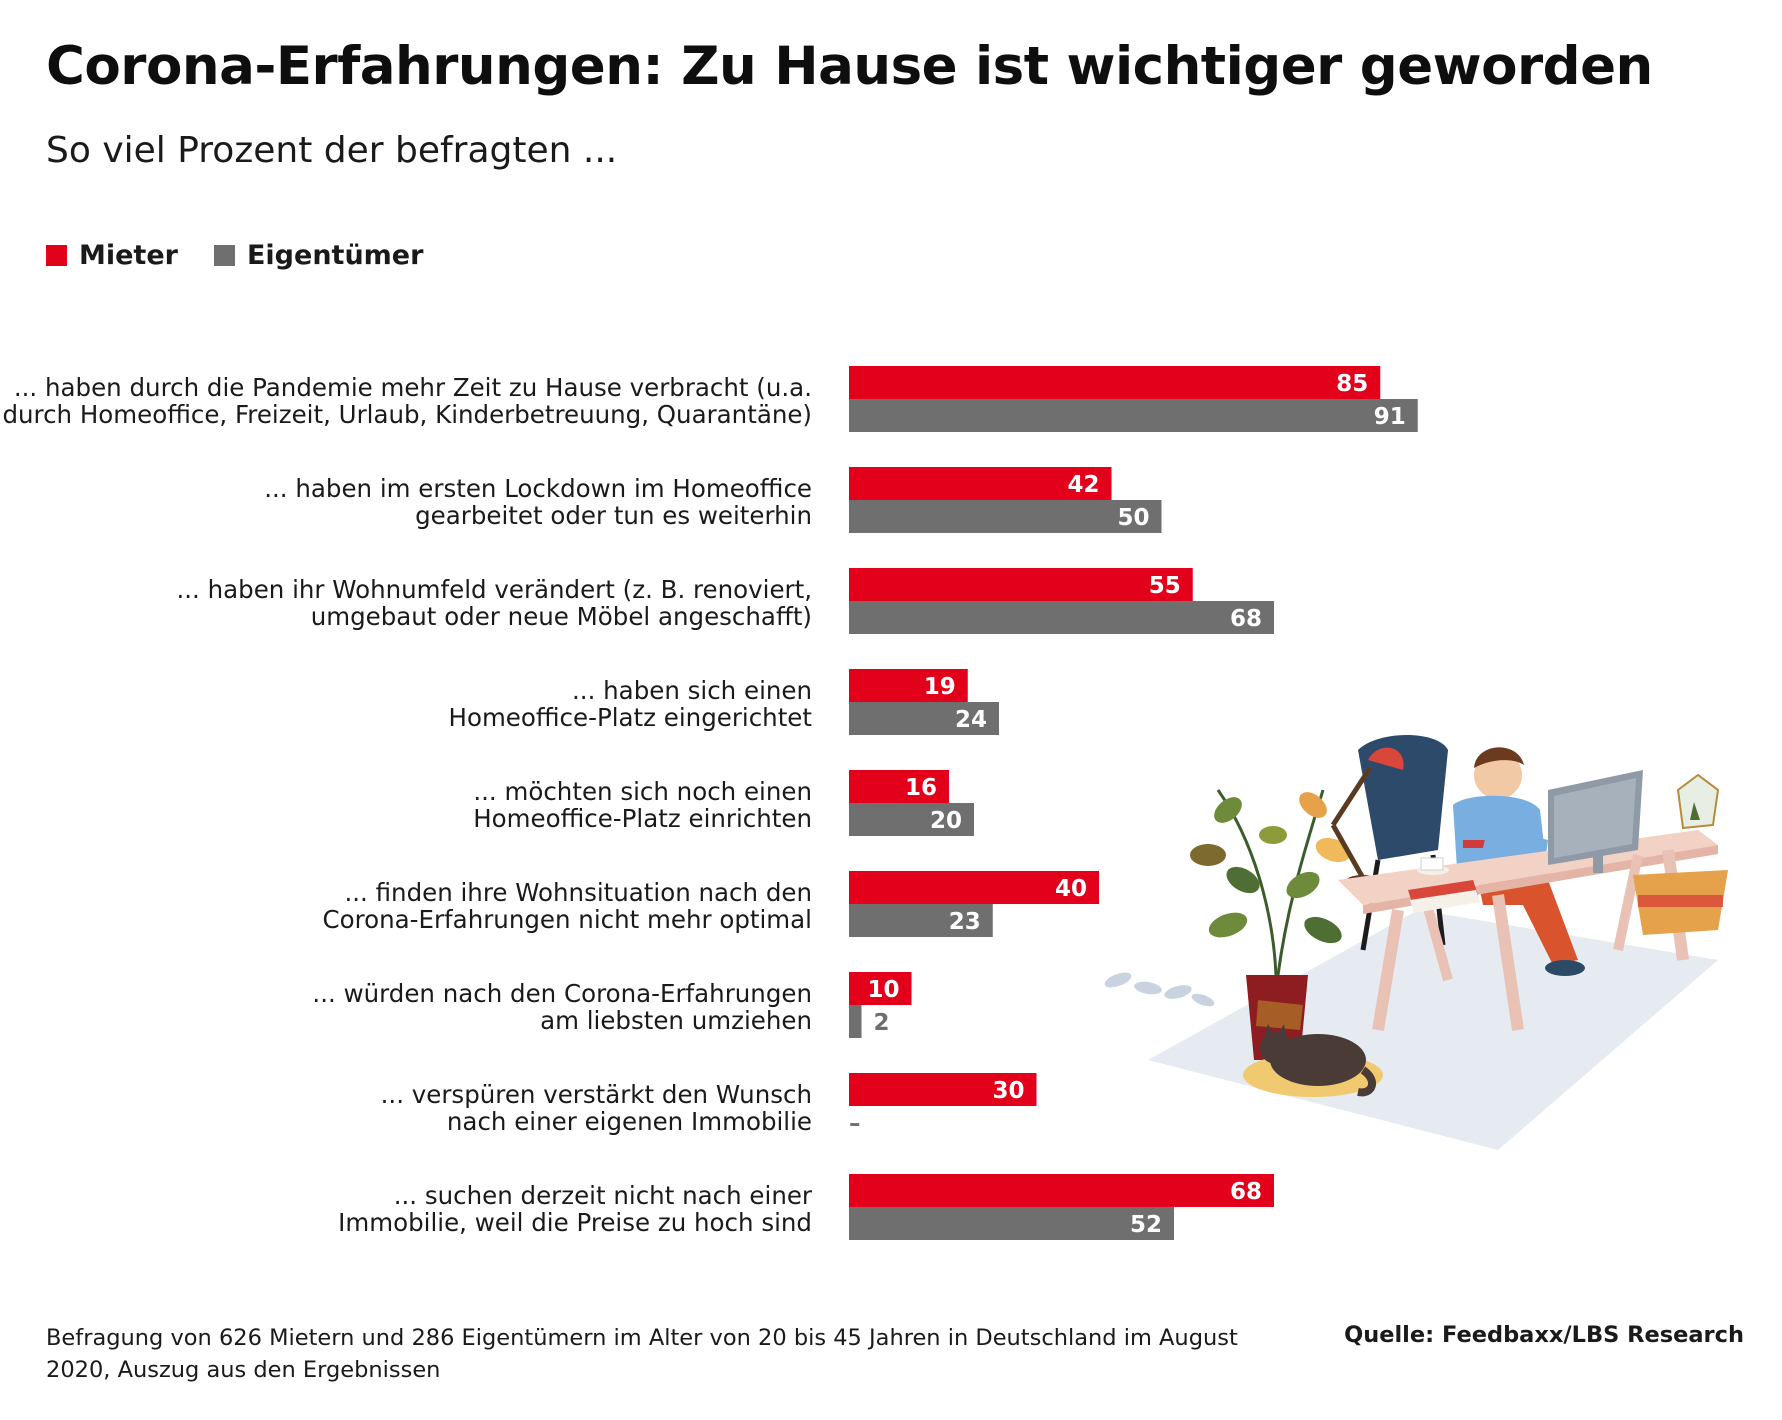 The image size is (1782, 1420). What do you see at coordinates (1133, 518) in the screenshot?
I see `value-label: 50` at bounding box center [1133, 518].